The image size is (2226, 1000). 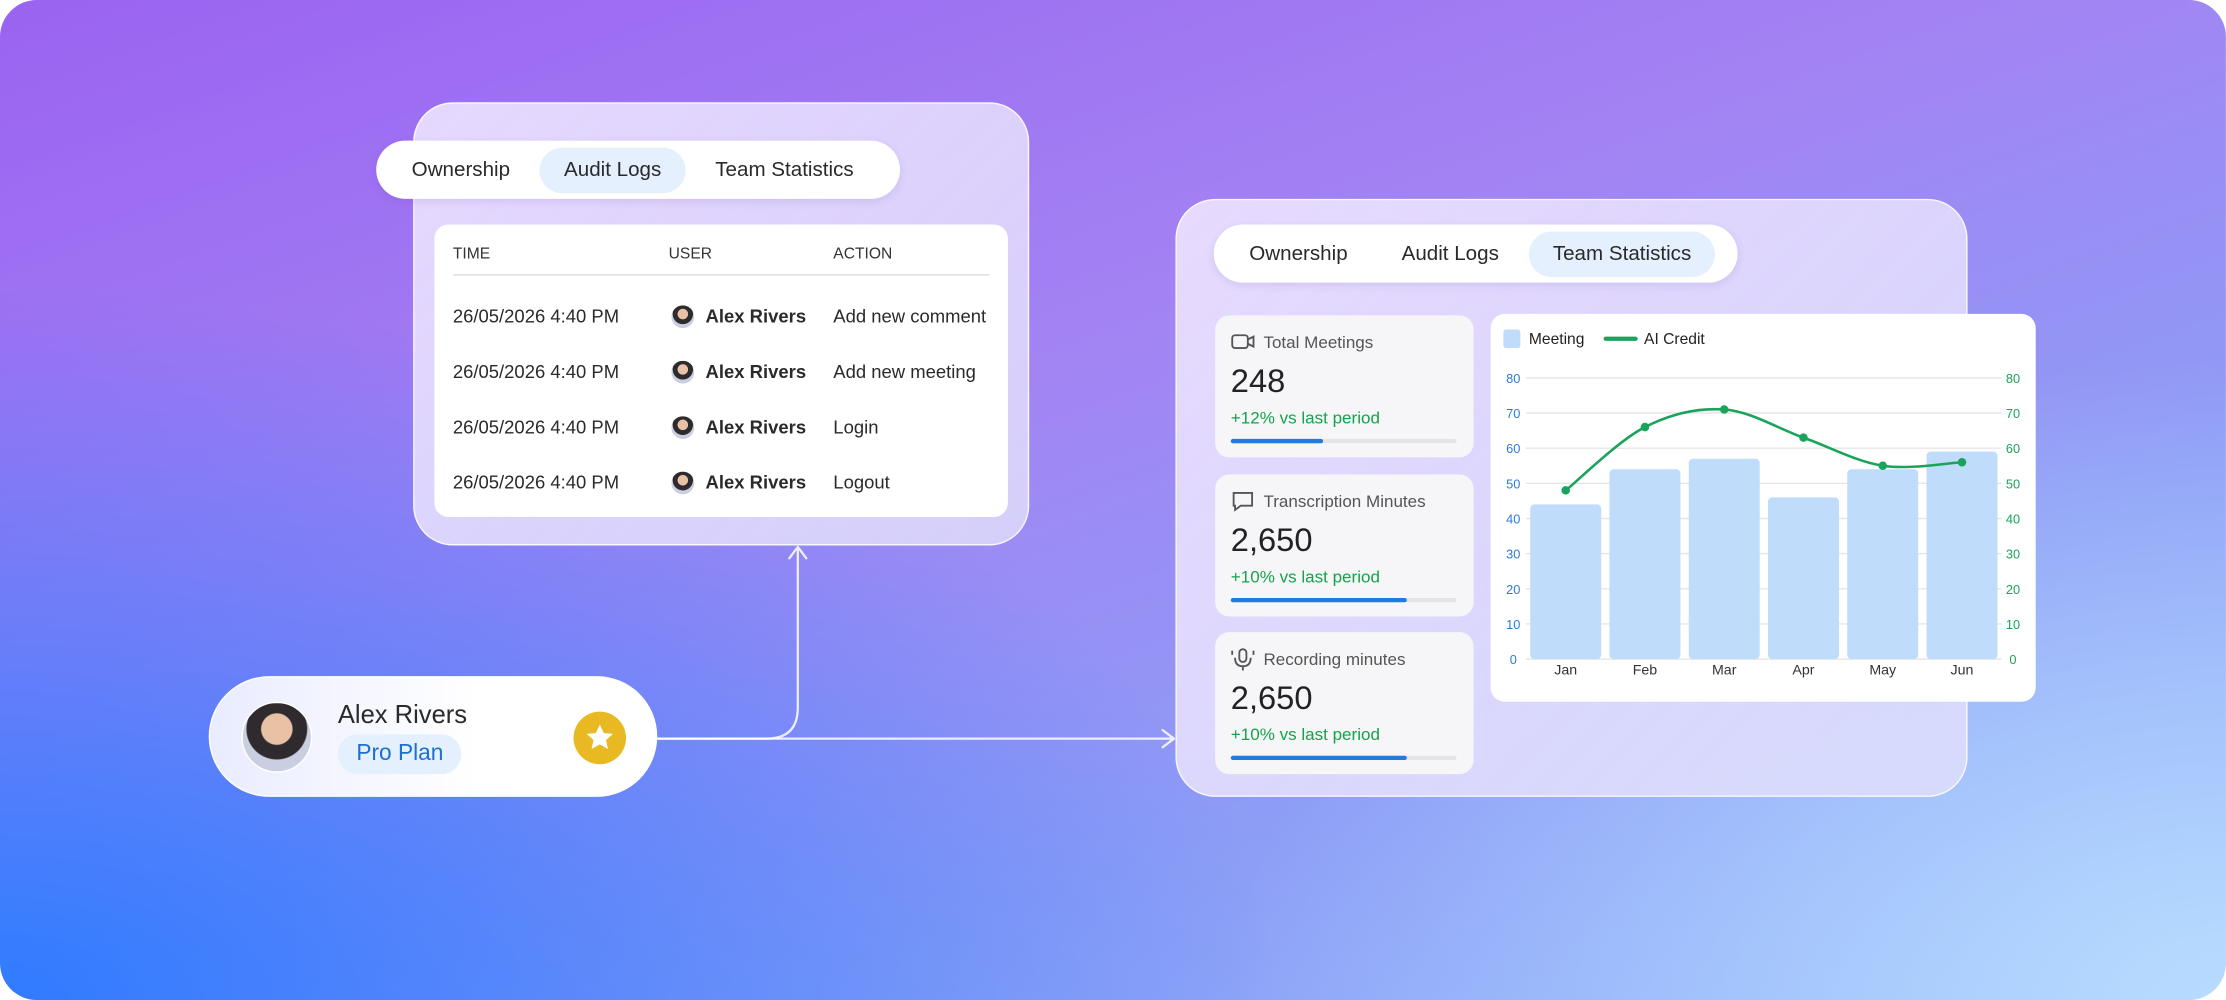 I want to click on table-cell: Add new comment, so click(x=910, y=316).